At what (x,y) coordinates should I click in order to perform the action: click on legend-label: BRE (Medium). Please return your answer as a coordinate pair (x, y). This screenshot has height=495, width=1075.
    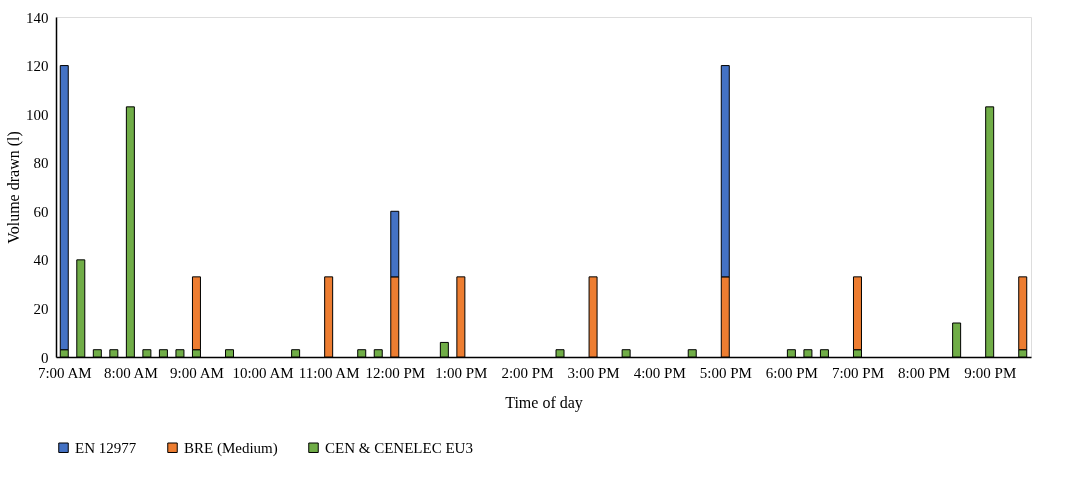
    Looking at the image, I should click on (231, 448).